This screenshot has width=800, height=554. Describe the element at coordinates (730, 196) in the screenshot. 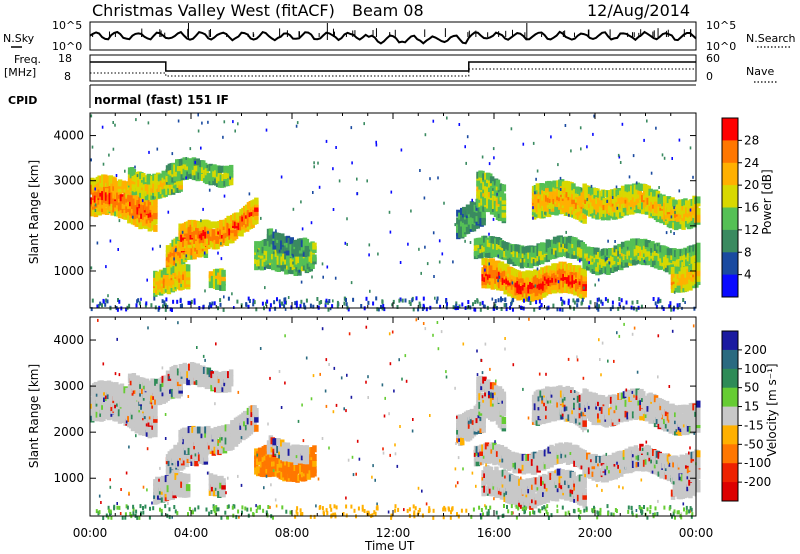

I see `colorbar-swatch` at that location.